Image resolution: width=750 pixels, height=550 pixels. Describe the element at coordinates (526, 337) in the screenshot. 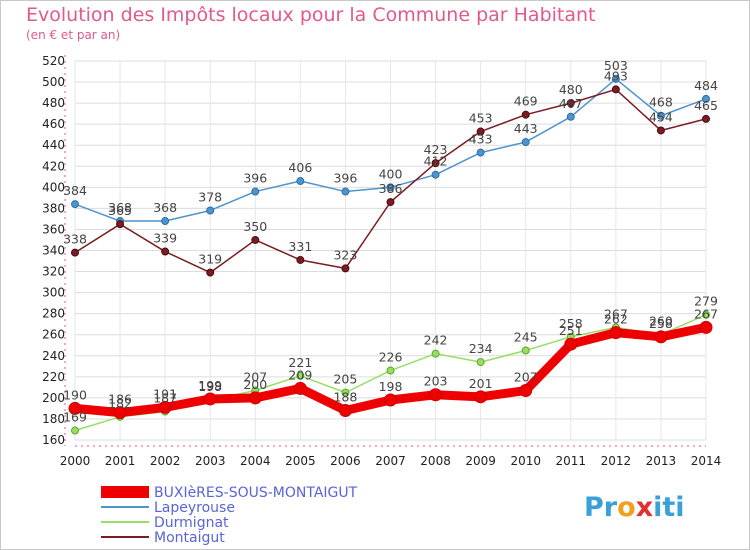

I see `data-label: 245` at that location.